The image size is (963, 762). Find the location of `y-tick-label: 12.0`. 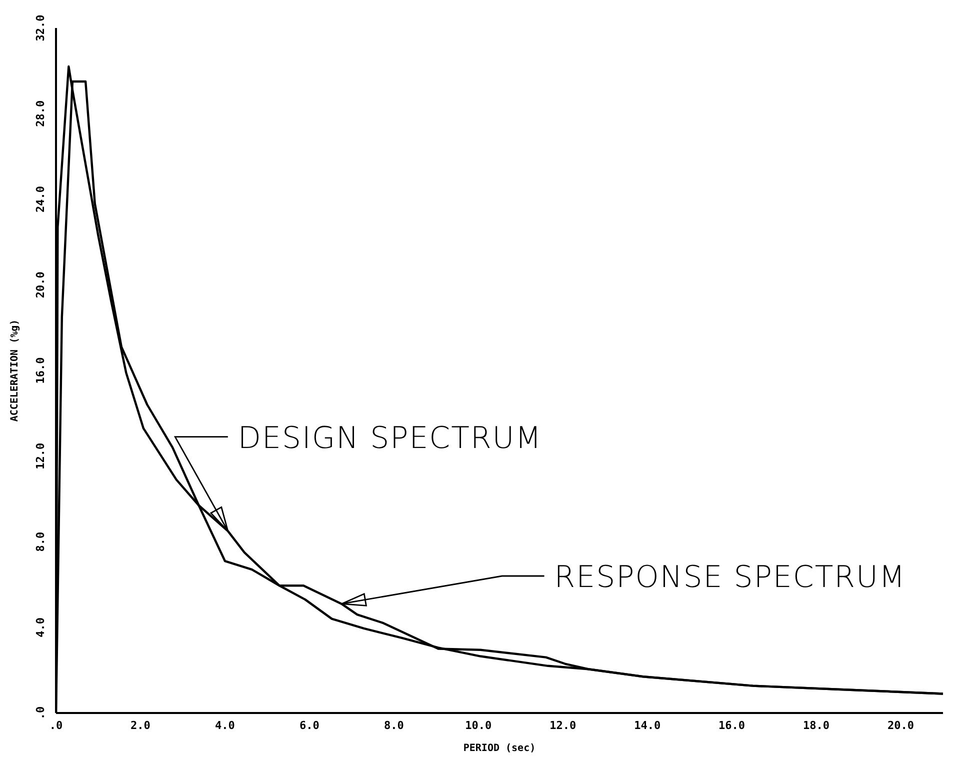

y-tick-label: 12.0 is located at coordinates (40, 456).